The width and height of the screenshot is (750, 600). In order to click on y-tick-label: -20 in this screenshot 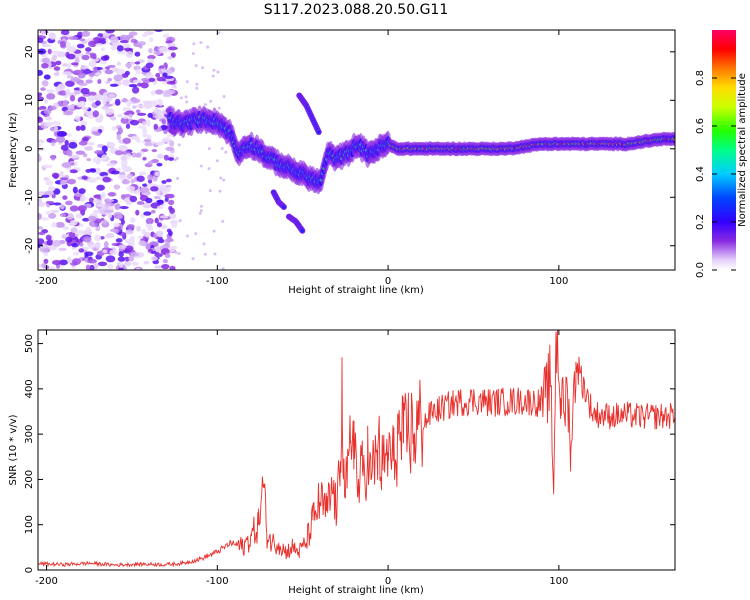, I will do `click(29, 246)`.